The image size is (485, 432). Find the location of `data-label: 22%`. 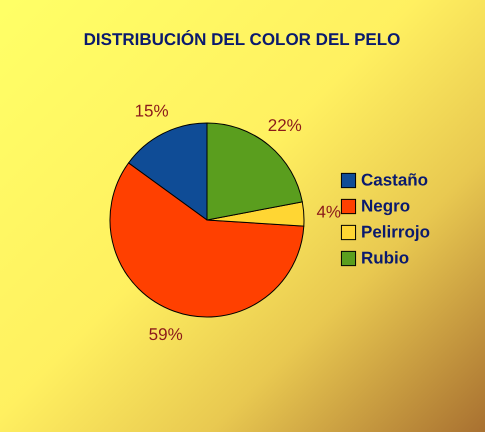

data-label: 22% is located at coordinates (285, 125).